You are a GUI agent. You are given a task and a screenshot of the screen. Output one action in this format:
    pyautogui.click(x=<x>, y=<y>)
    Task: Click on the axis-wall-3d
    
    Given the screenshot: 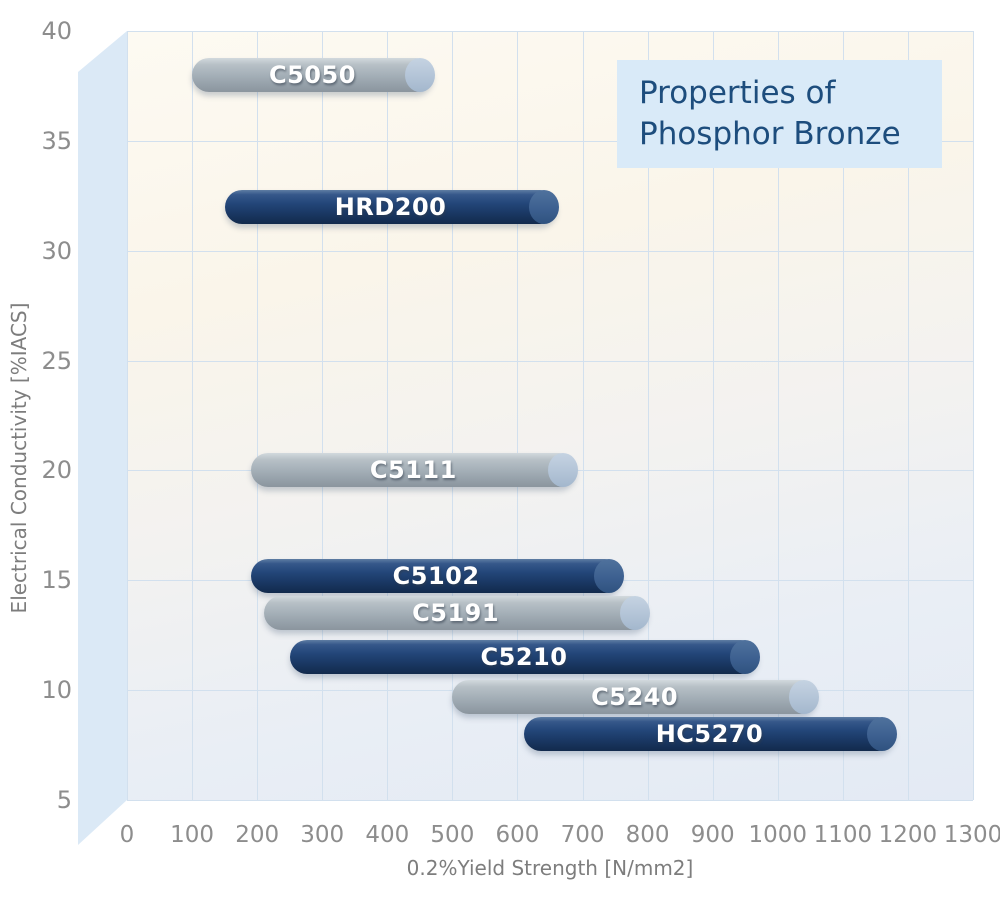 What is the action you would take?
    pyautogui.click(x=102, y=438)
    